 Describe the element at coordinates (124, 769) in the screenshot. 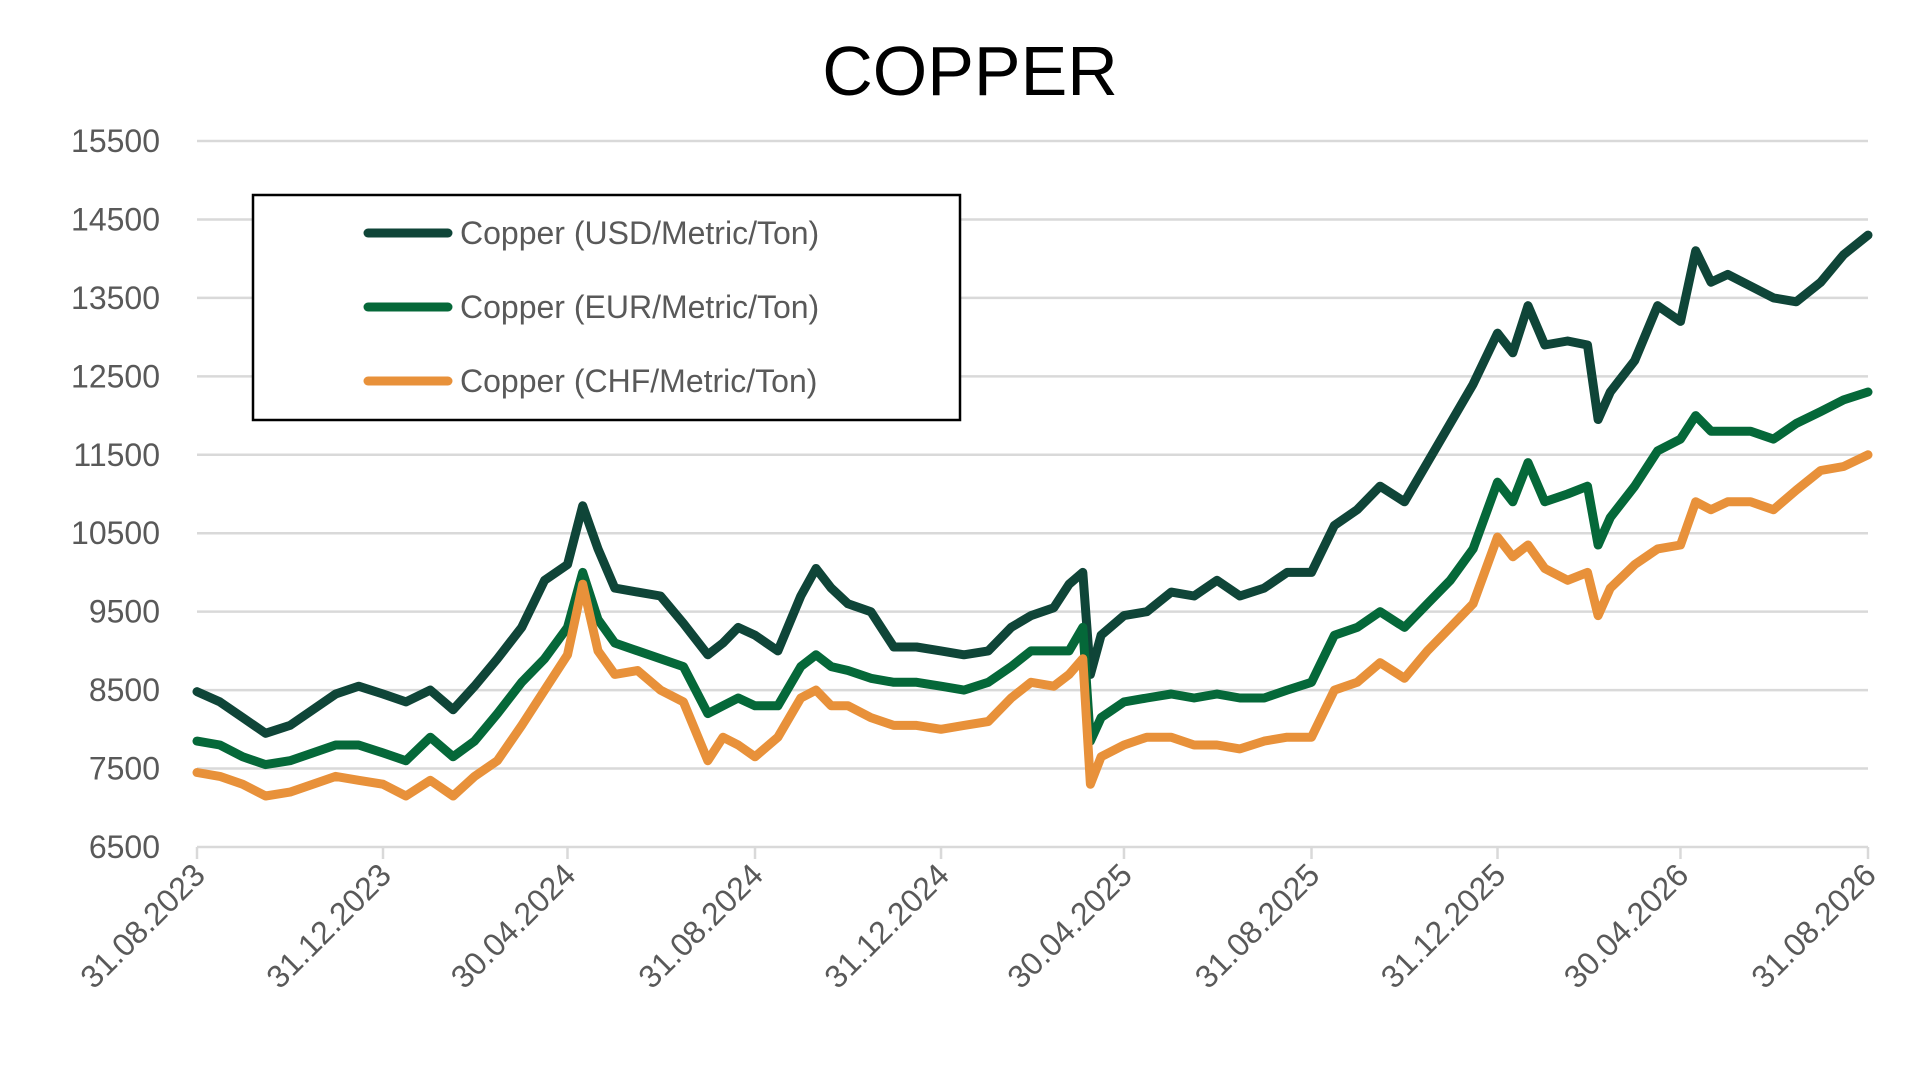

I see `y-tick-label: 7500` at that location.